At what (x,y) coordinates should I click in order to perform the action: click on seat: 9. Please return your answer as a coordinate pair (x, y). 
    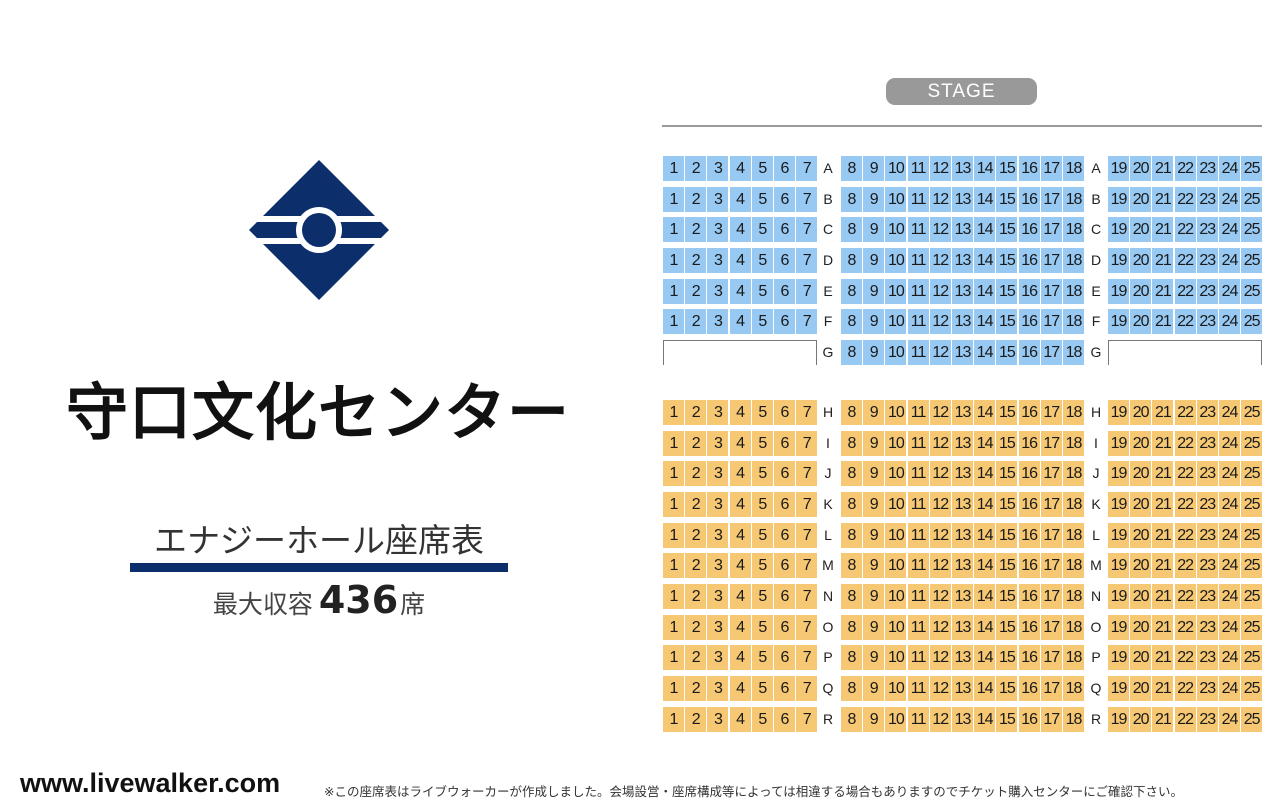
    Looking at the image, I should click on (874, 199).